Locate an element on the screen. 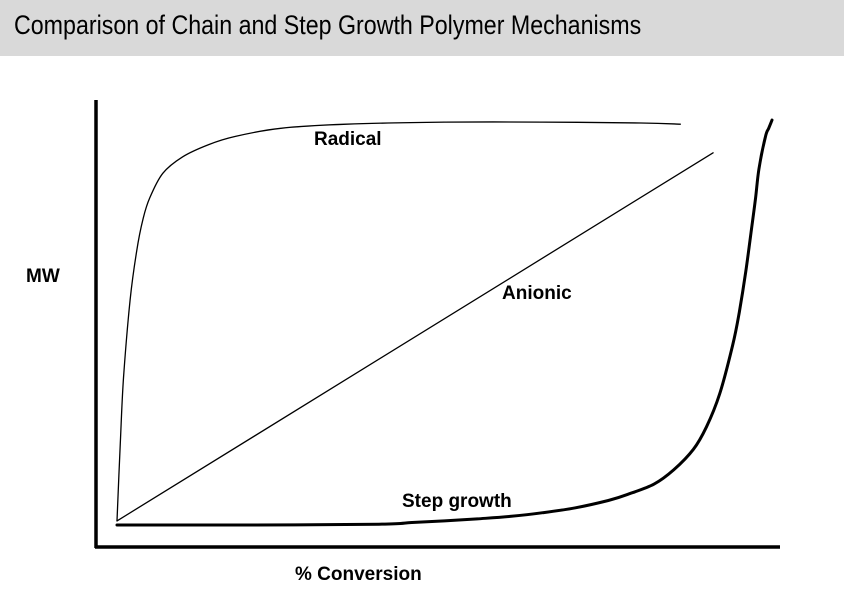 This screenshot has height=593, width=844. series-label-step-growth: Step growth is located at coordinates (457, 501).